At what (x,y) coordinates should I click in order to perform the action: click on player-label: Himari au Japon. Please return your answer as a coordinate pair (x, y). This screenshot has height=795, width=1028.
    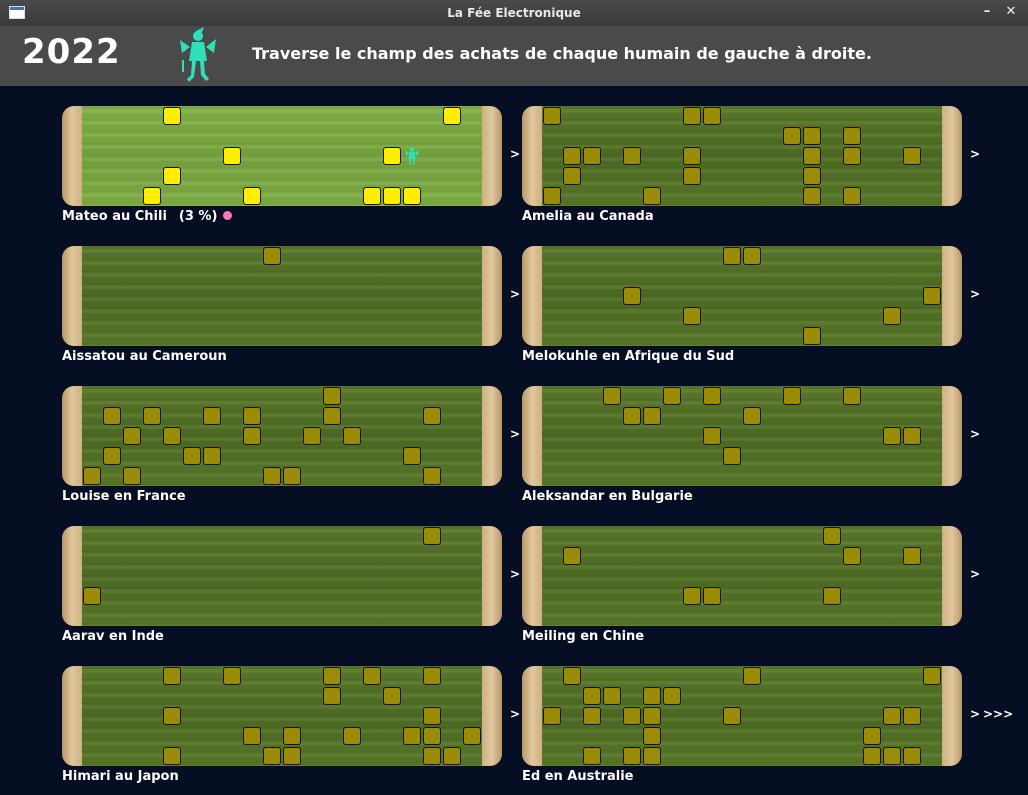
    Looking at the image, I should click on (120, 776).